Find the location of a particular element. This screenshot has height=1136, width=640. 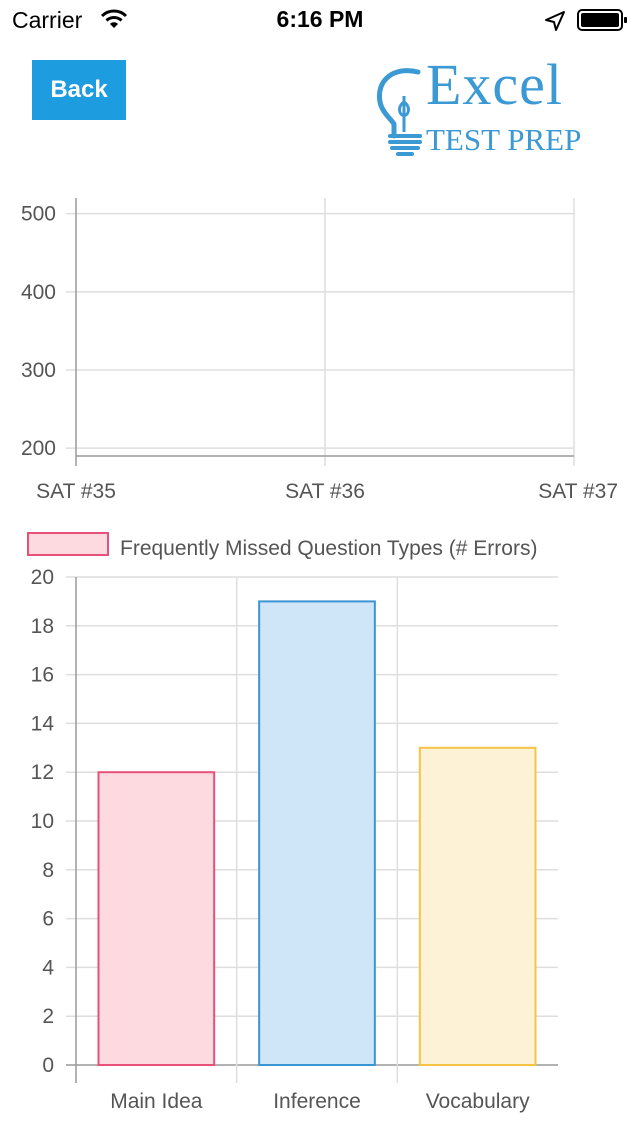

y-tick-label: 10 is located at coordinates (42, 821).